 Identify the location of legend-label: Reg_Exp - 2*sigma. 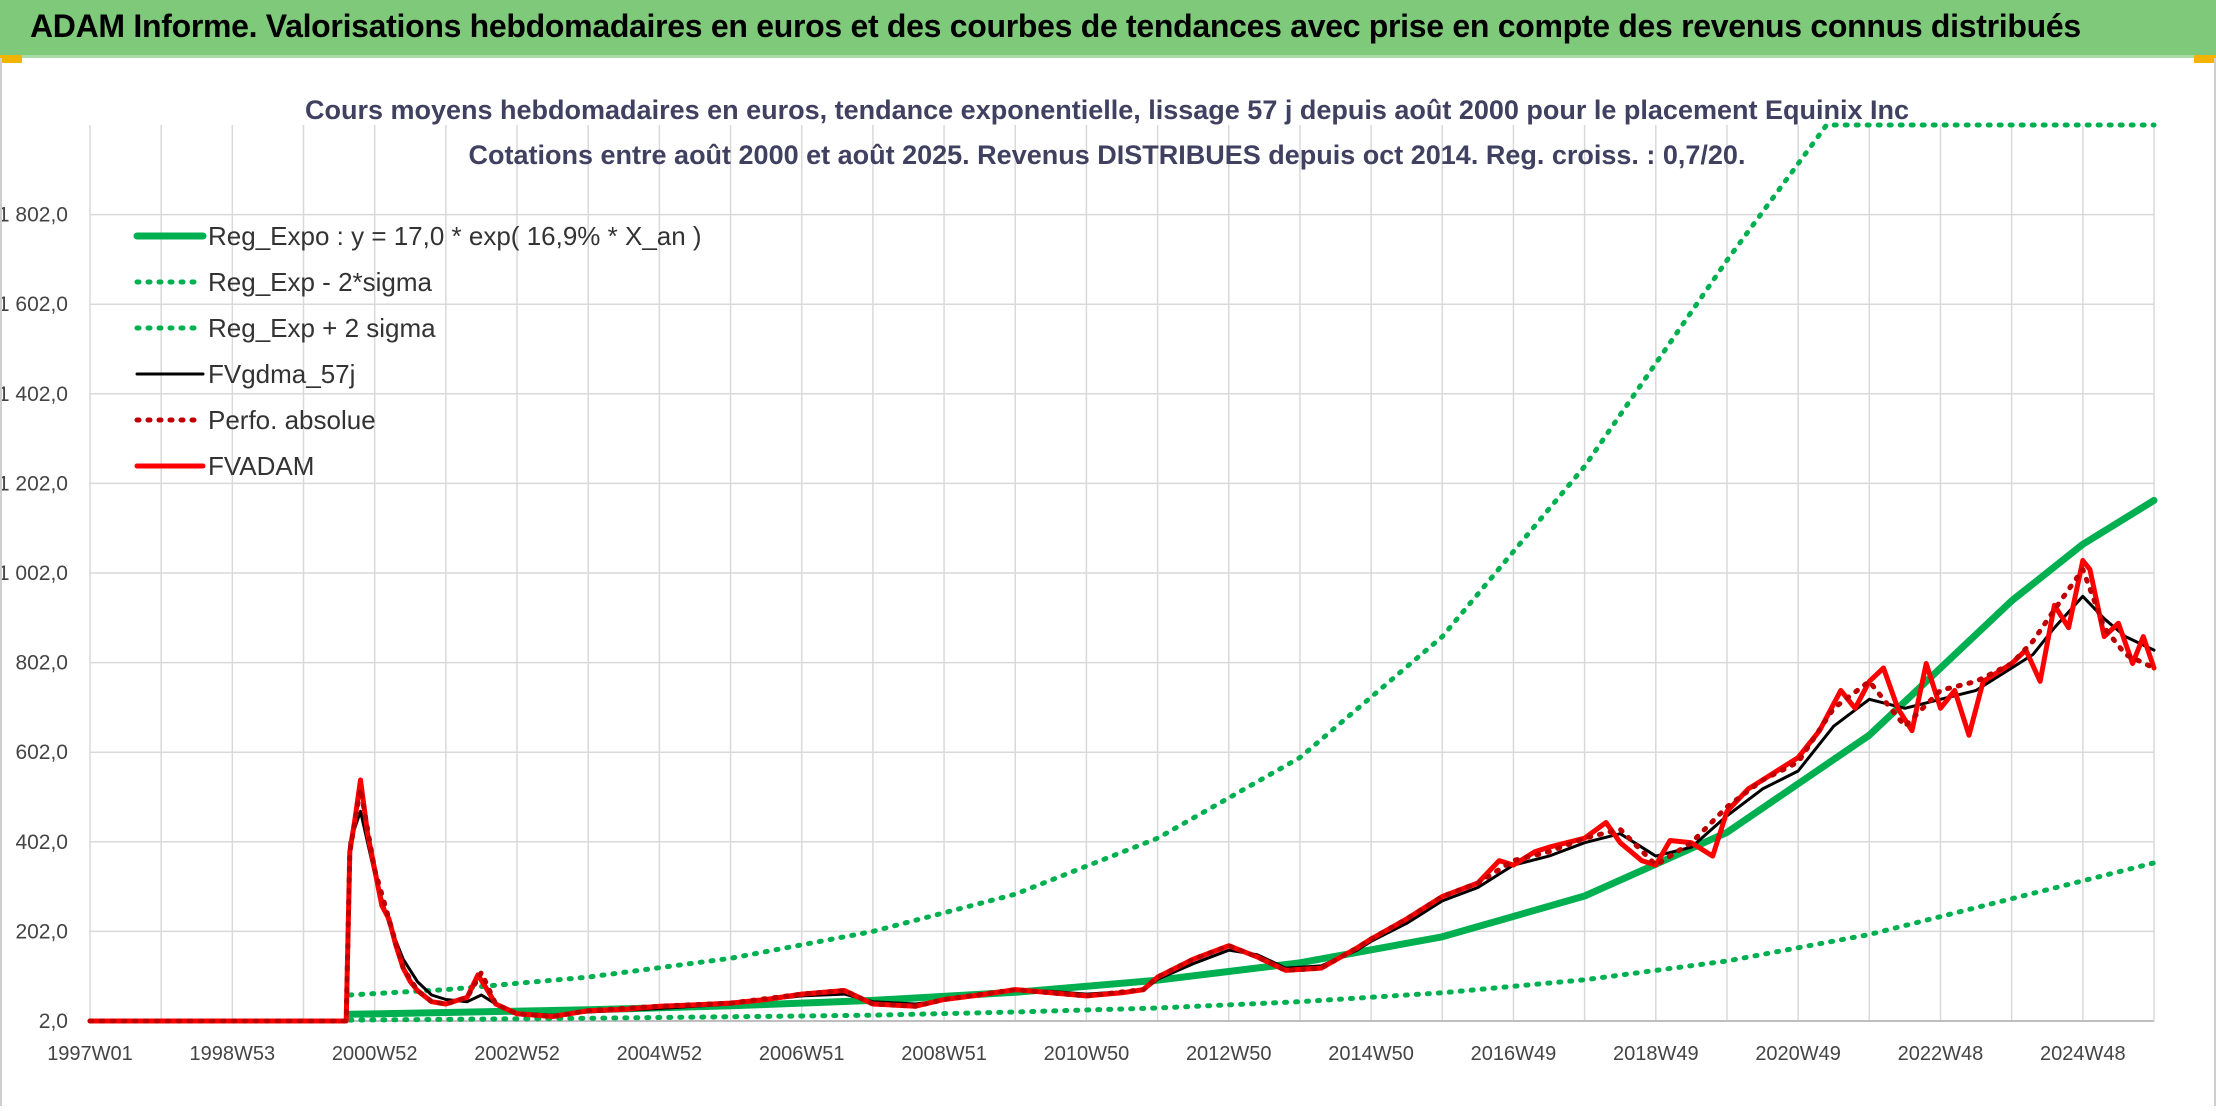
(320, 282).